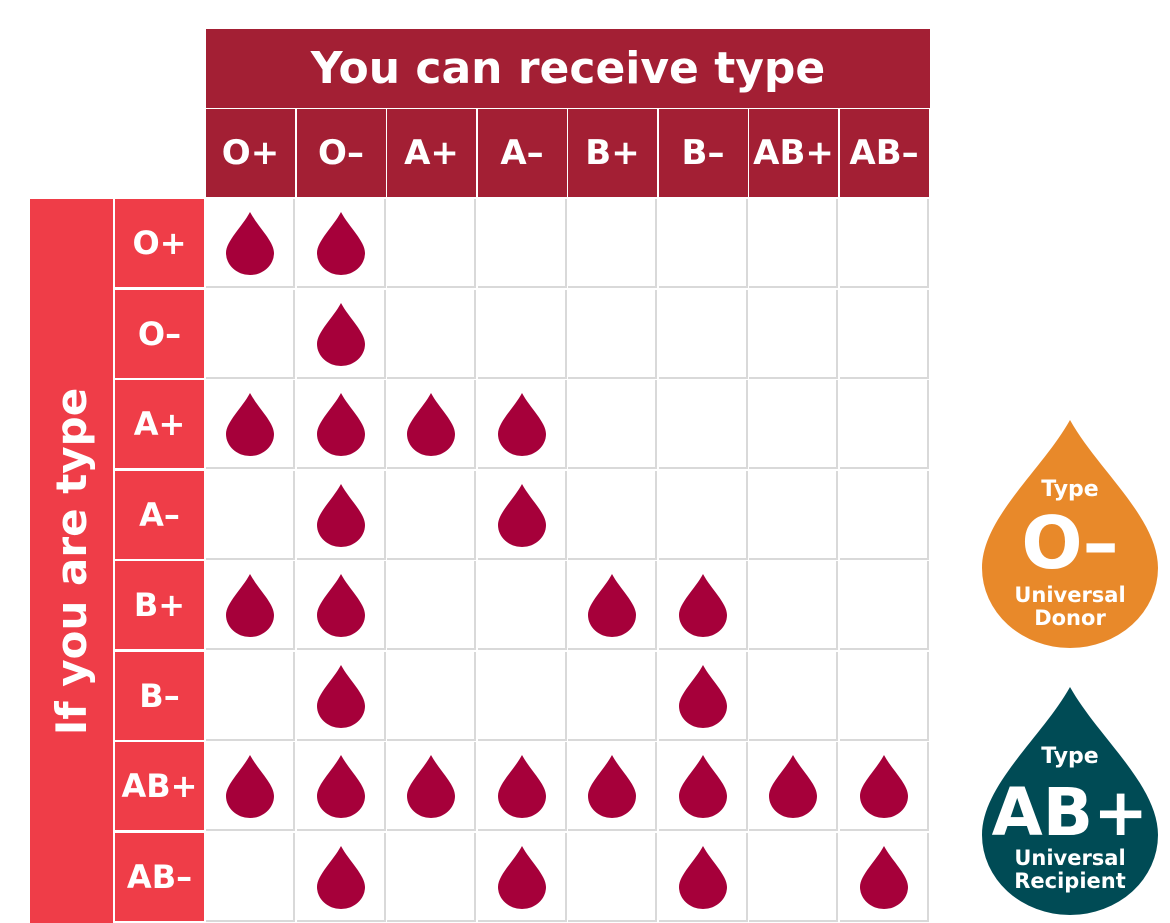 The width and height of the screenshot is (1170, 923). I want to click on recipient-badge-caption-2: Recipient, so click(1070, 881).